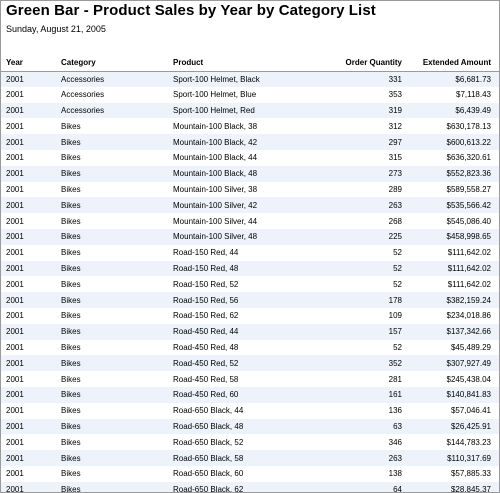 This screenshot has height=493, width=500. What do you see at coordinates (250, 379) in the screenshot?
I see `table-row: 2001 Bikes Road-450 Red, 58 281 $245,438.04` at bounding box center [250, 379].